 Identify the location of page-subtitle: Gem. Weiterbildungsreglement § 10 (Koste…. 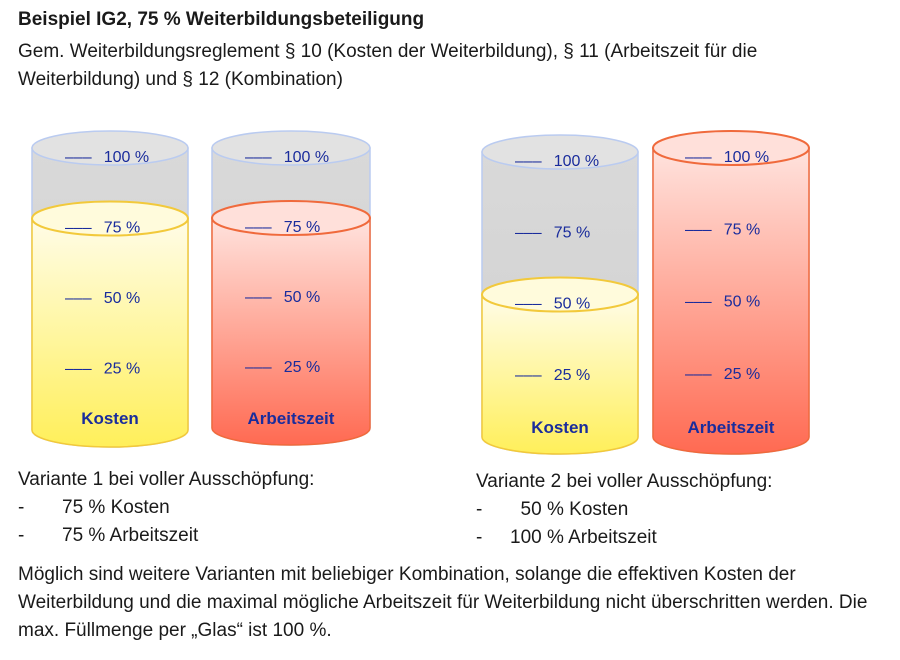
(388, 65).